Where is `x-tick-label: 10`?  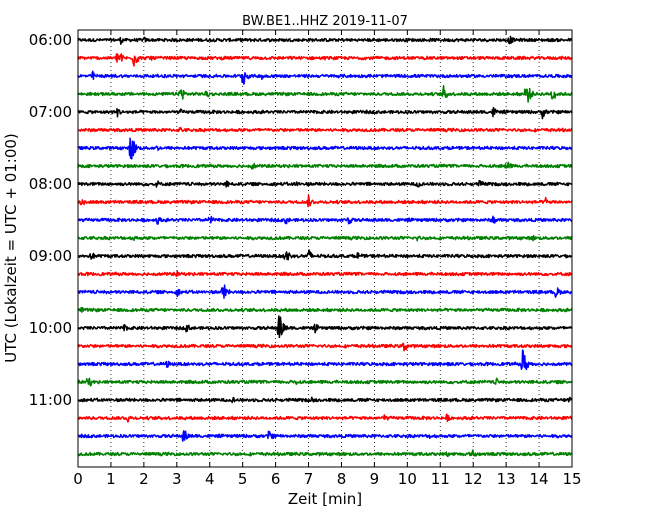
x-tick-label: 10 is located at coordinates (407, 479).